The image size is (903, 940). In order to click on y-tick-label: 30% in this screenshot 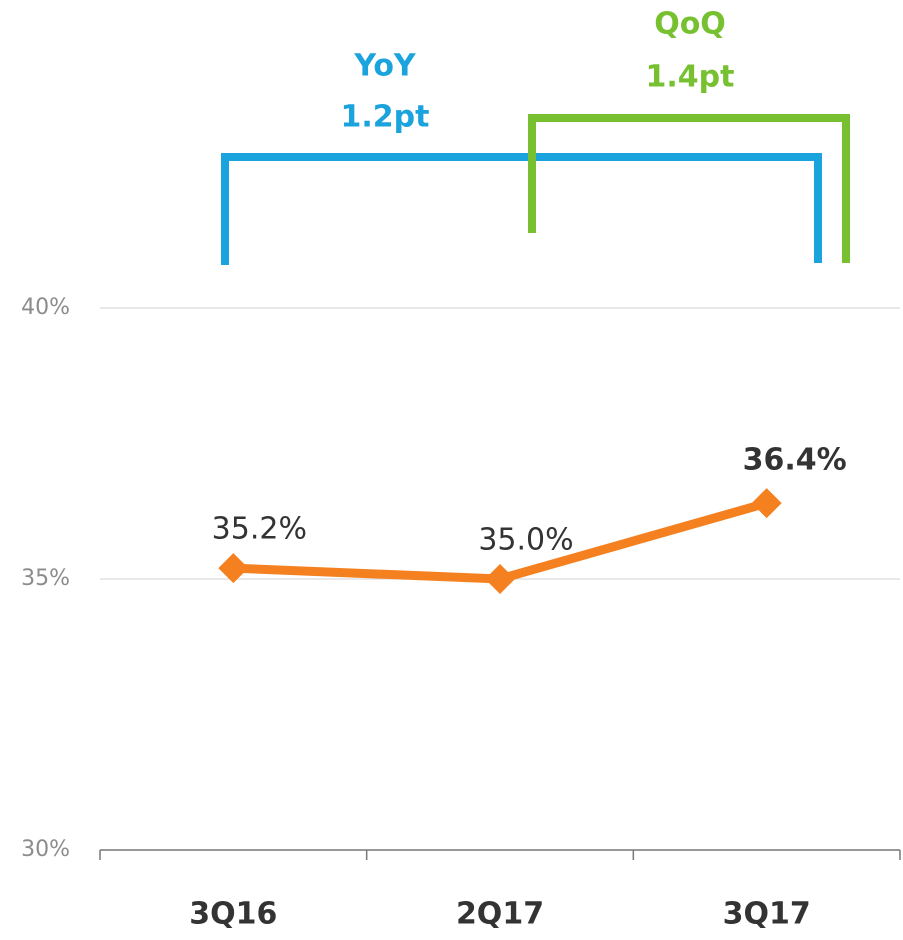, I will do `click(45, 849)`.